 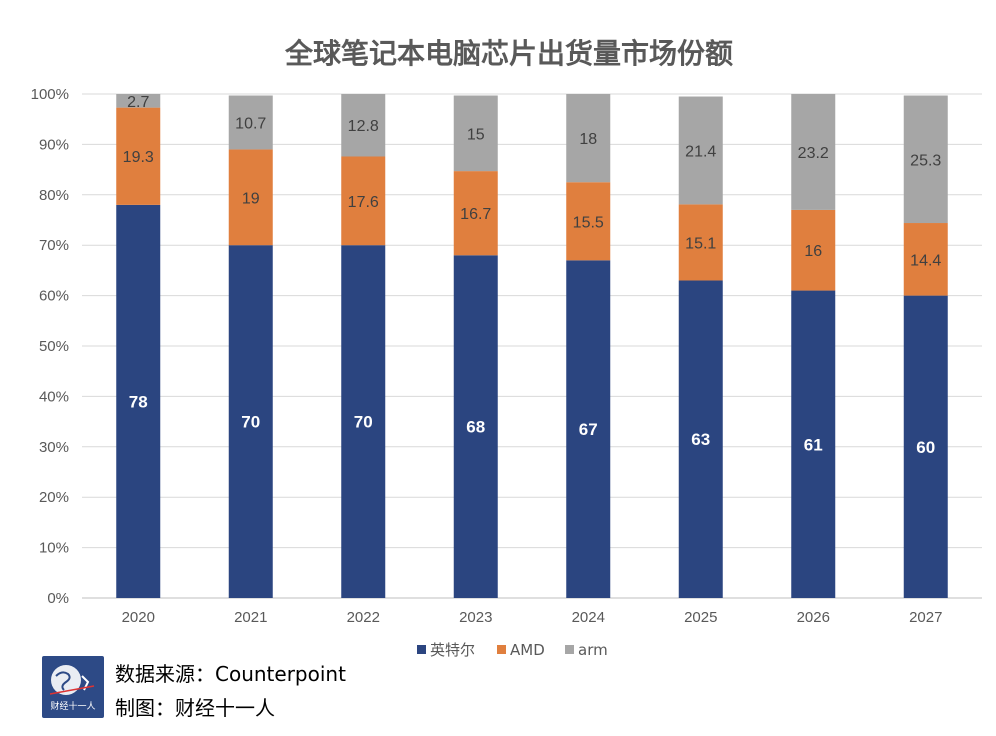 I want to click on x-tick-label: 2020, so click(x=138, y=617).